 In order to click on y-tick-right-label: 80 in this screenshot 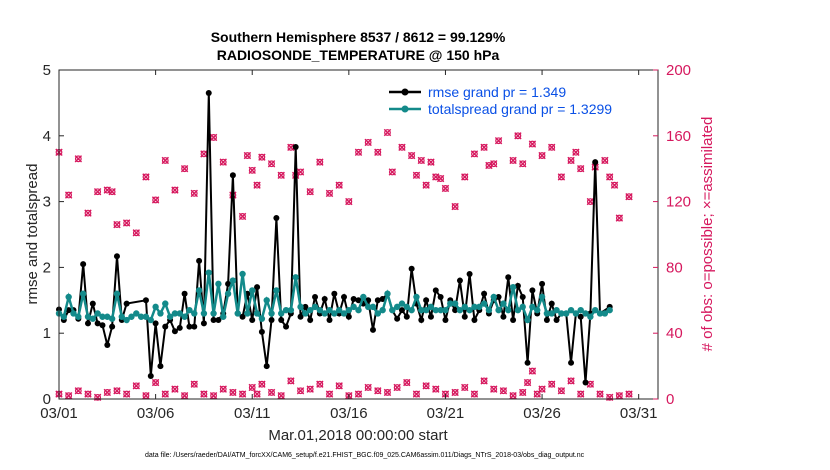, I will do `click(674, 267)`.